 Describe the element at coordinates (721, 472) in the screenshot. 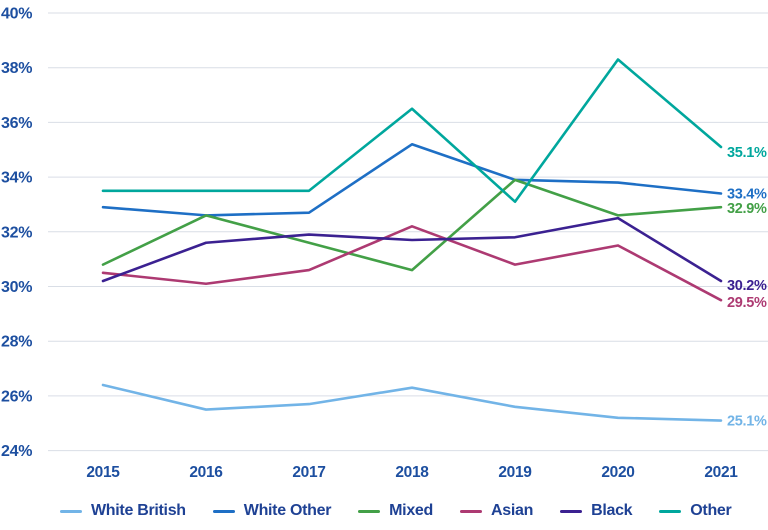

I see `x-axis-year-label: 2021` at that location.